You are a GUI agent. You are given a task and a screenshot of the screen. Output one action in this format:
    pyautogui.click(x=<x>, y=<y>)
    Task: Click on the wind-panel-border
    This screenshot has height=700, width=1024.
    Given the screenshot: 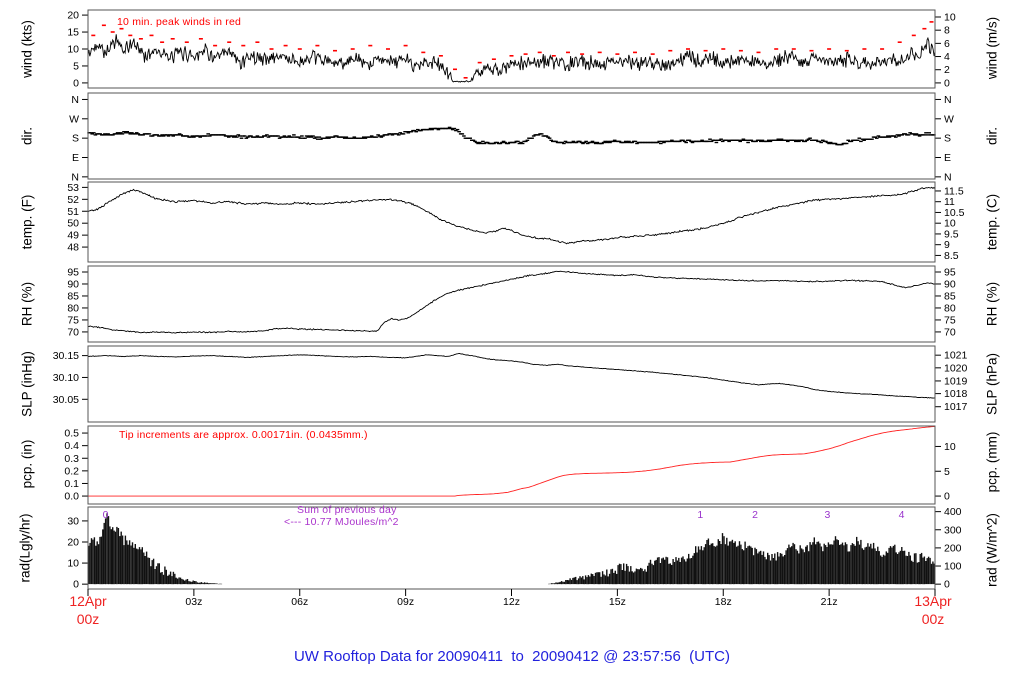 What is the action you would take?
    pyautogui.click(x=511, y=49)
    